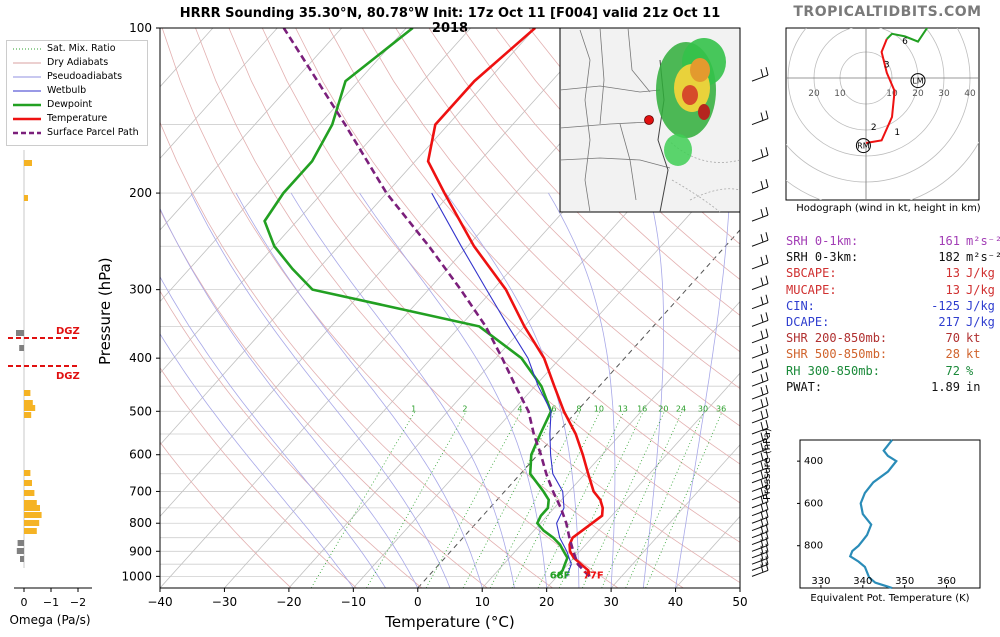 This screenshot has width=1000, height=637. What do you see at coordinates (78, 62) in the screenshot?
I see `legend-label: Dry Adiabats` at bounding box center [78, 62].